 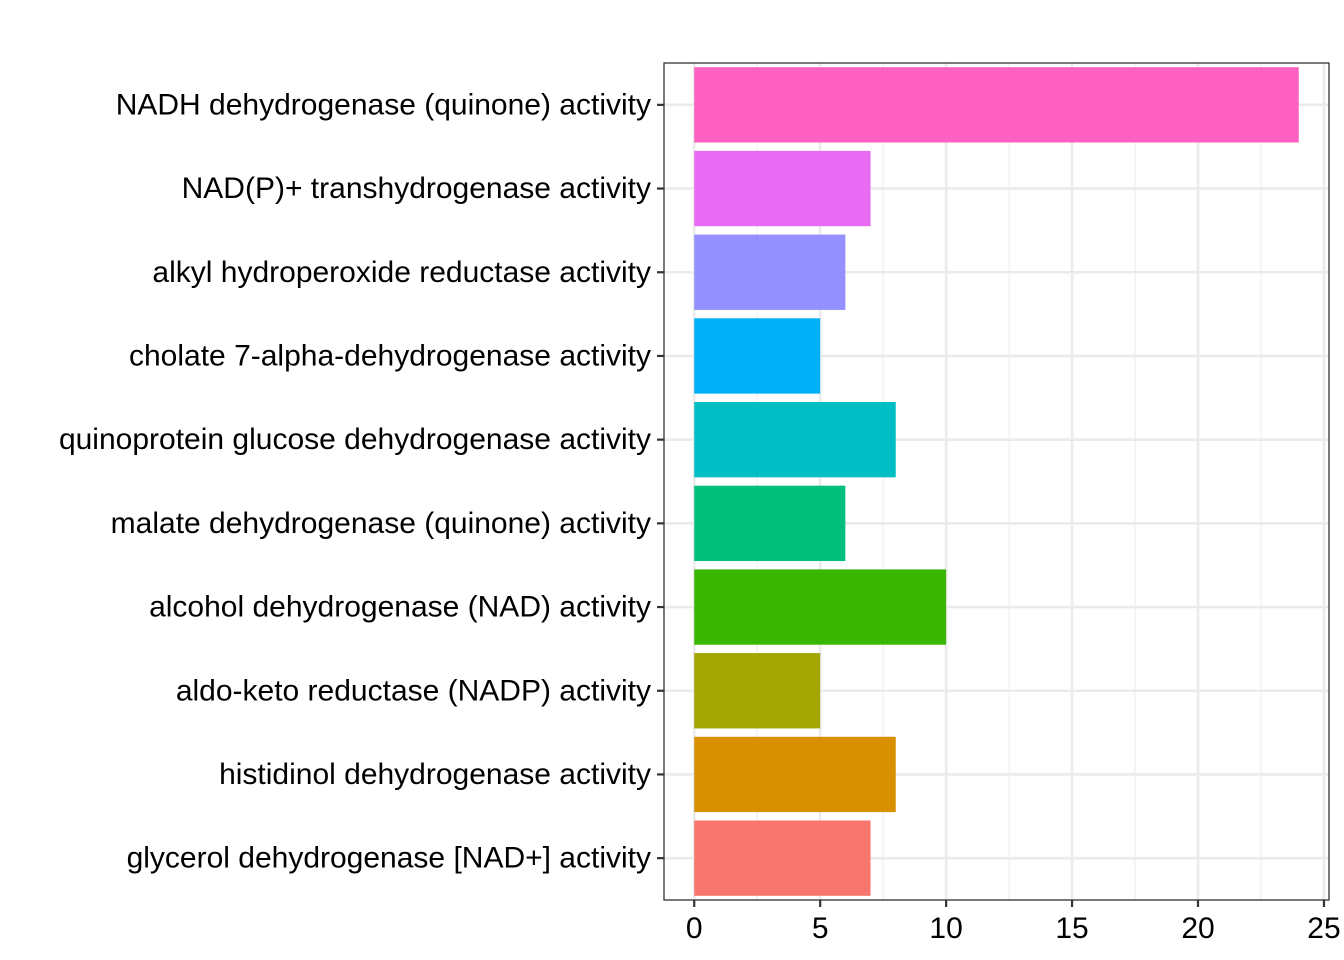 I want to click on category-label: glycerol dehydrogenase [NAD+] activity, so click(x=389, y=858).